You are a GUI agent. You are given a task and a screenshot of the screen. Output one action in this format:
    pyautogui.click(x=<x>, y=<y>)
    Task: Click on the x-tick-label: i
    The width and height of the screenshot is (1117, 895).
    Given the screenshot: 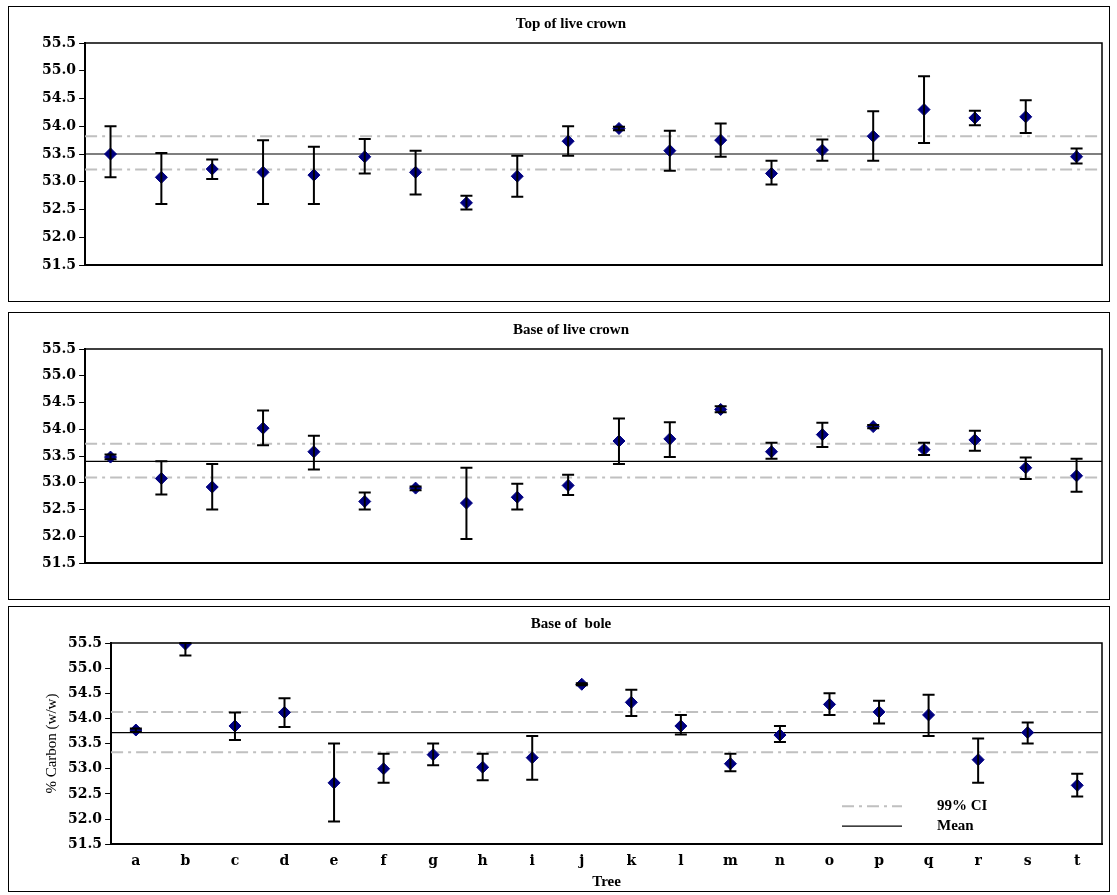 What is the action you would take?
    pyautogui.click(x=532, y=860)
    